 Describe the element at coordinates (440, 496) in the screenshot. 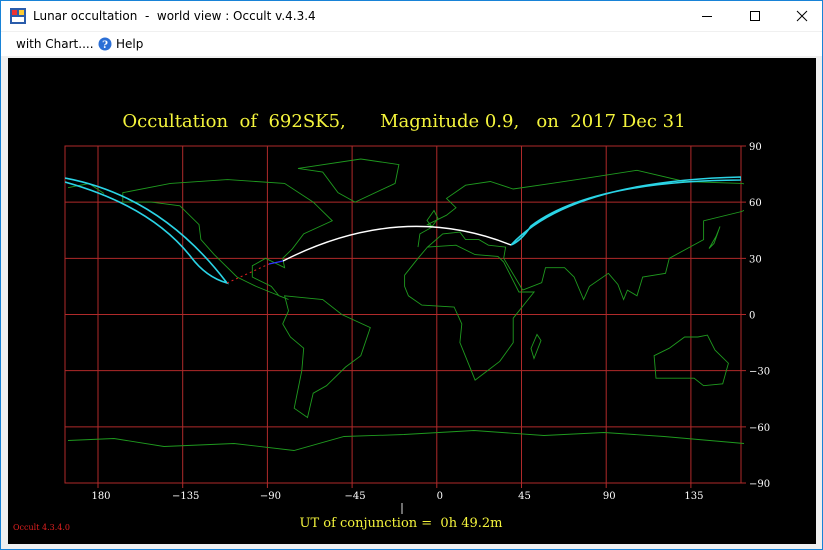

I see `x-tick-label: 0` at that location.